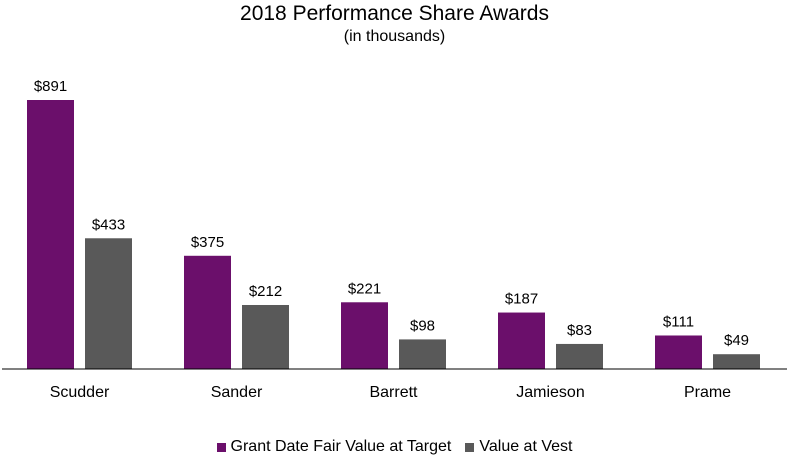  Describe the element at coordinates (265, 336) in the screenshot. I see `bar-sander-s1` at that location.